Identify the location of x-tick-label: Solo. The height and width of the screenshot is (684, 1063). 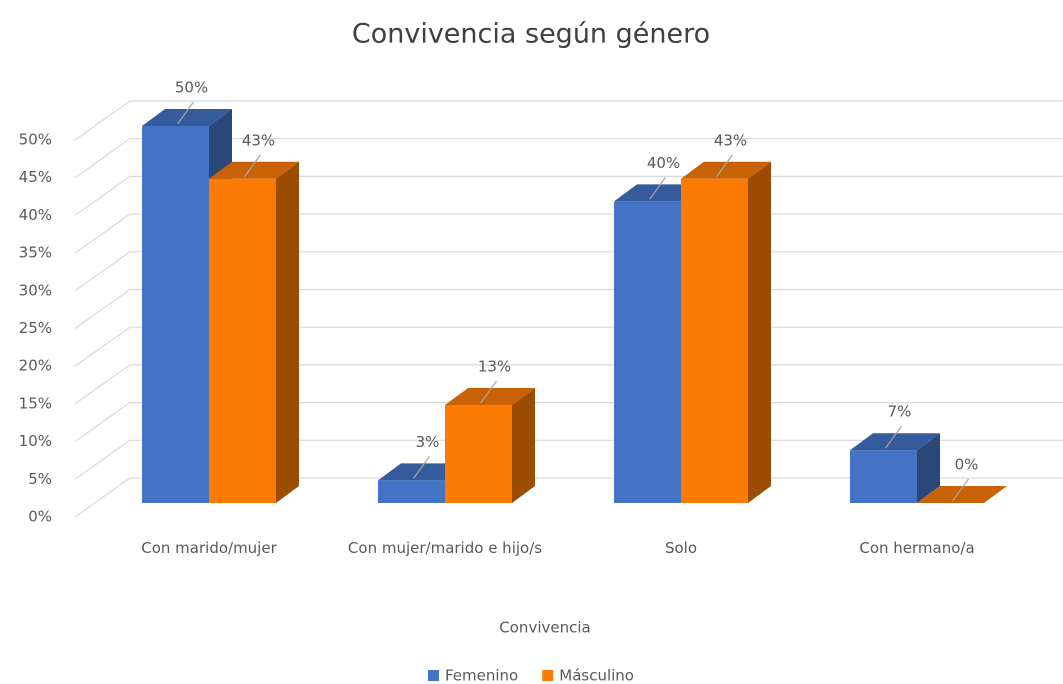
(681, 548).